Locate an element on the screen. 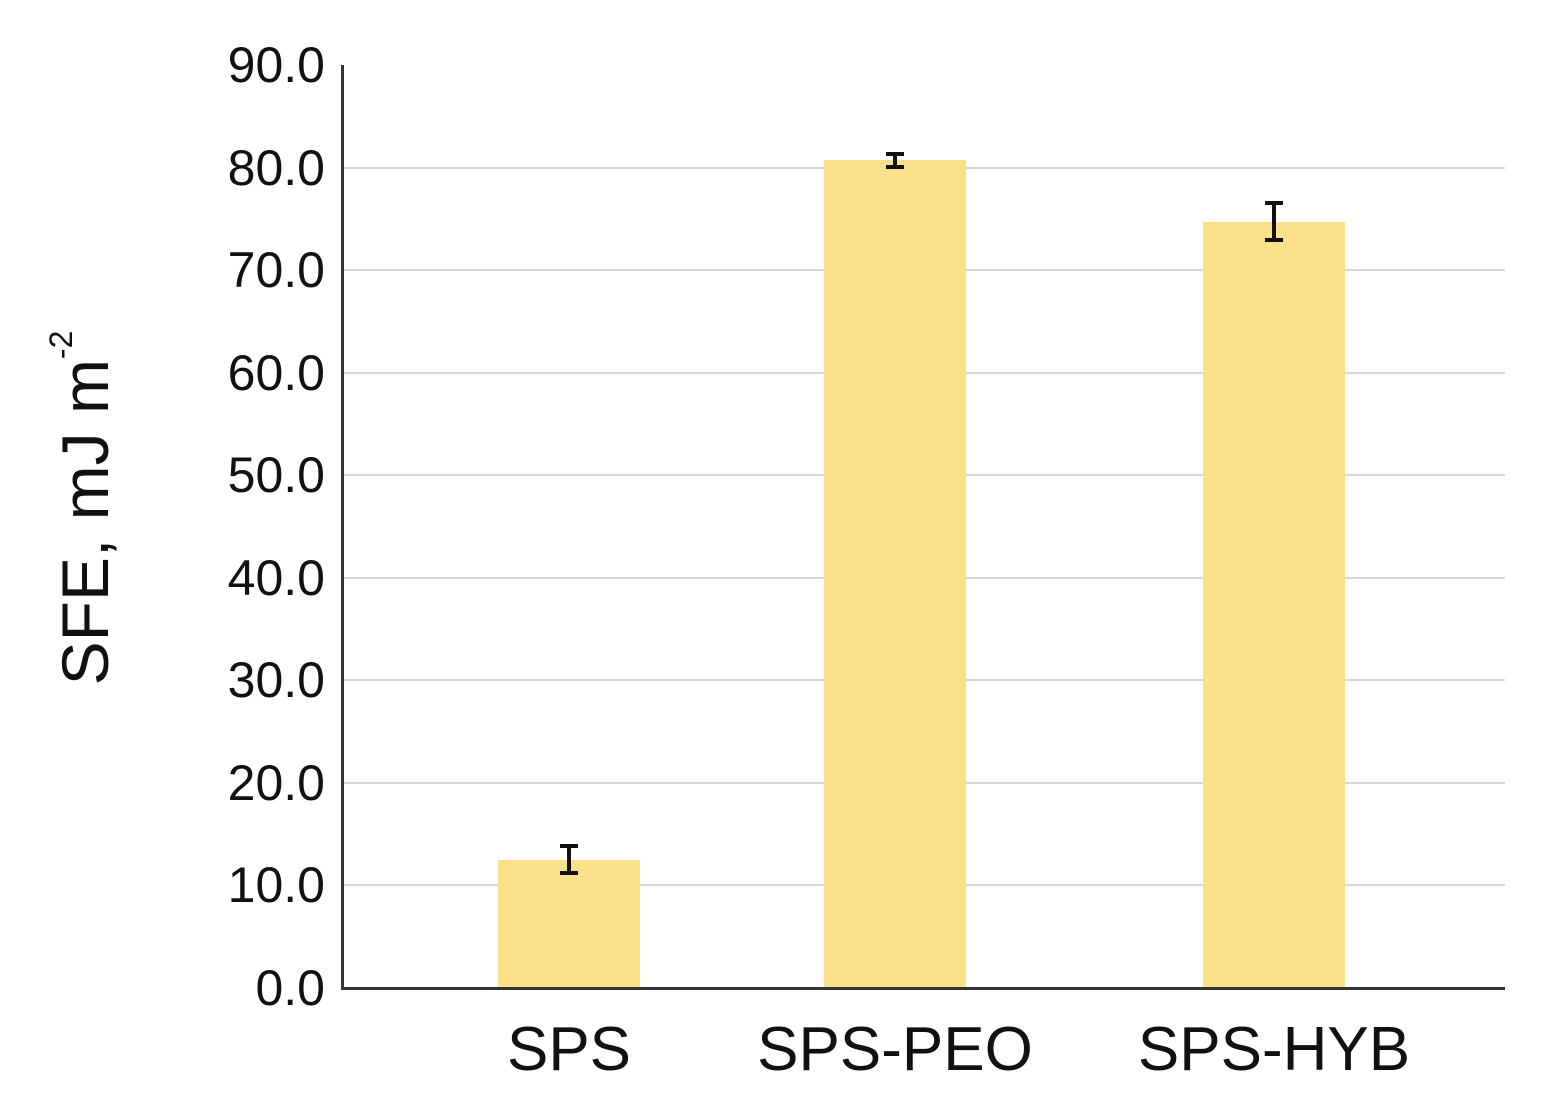  y-tick-label: 60.0 is located at coordinates (276, 372).